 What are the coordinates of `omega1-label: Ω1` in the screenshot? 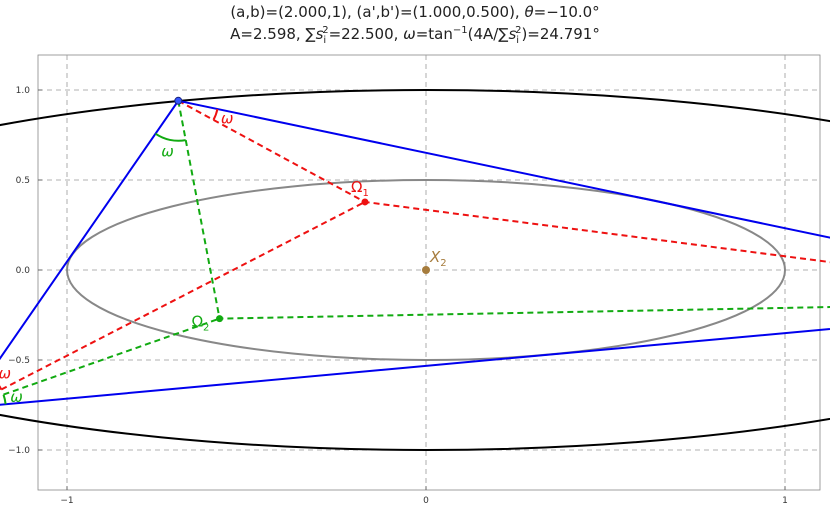 It's located at (360, 188).